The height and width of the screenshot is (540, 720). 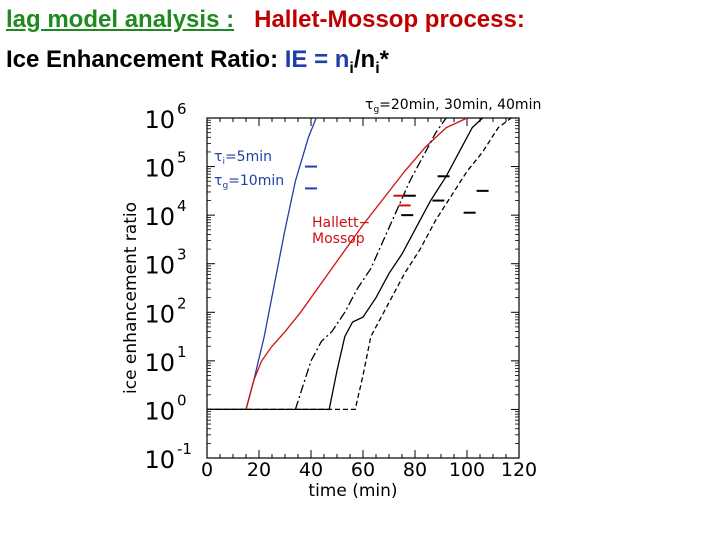 I want to click on y-tick-label-exponent: 3, so click(x=182, y=255).